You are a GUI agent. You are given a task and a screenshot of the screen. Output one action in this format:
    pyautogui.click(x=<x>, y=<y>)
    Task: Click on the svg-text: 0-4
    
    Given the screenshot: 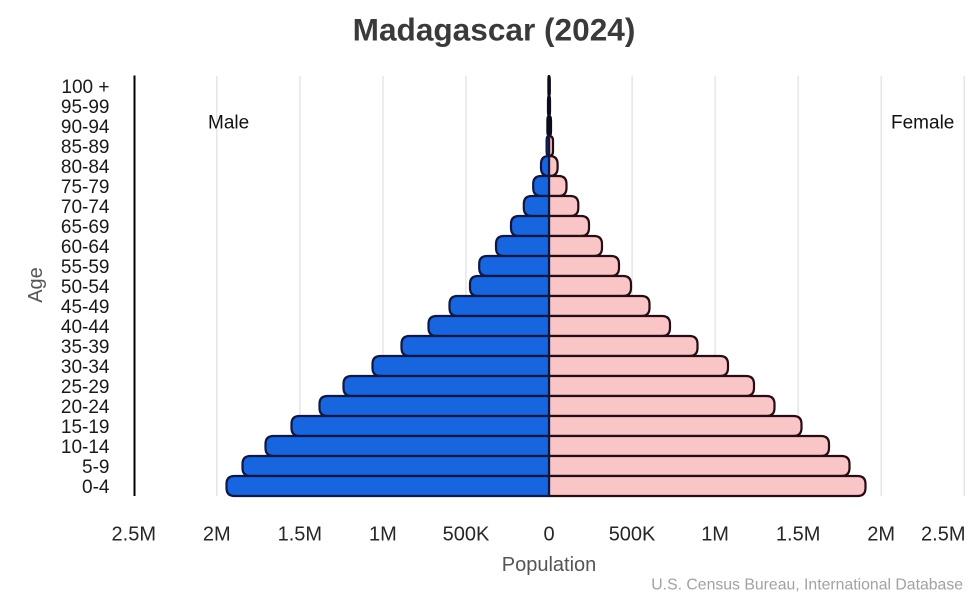 What is the action you would take?
    pyautogui.click(x=96, y=487)
    